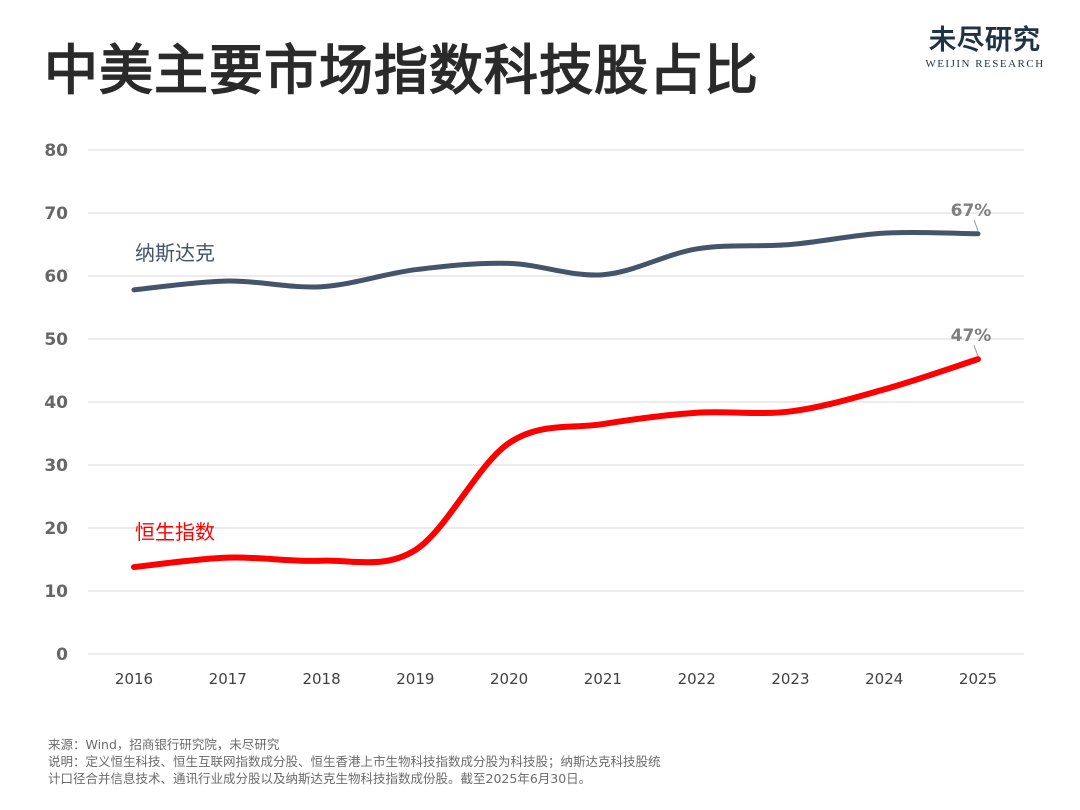 The image size is (1080, 810). What do you see at coordinates (56, 403) in the screenshot?
I see `y-tick-label: 40` at bounding box center [56, 403].